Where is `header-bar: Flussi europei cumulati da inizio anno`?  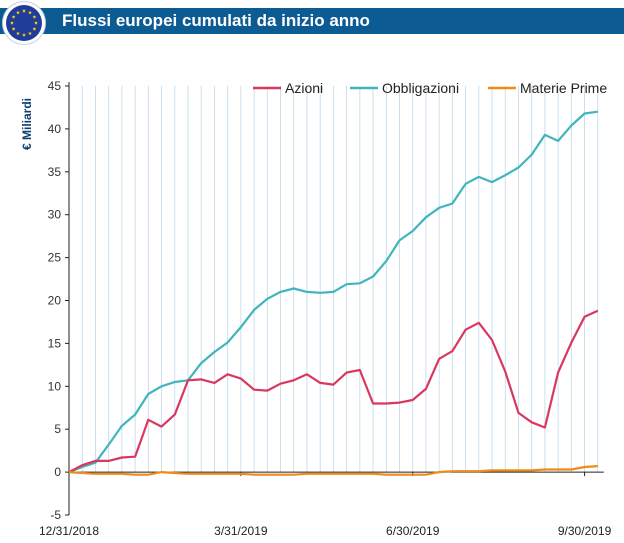
header-bar: Flussi europei cumulati da inizio anno is located at coordinates (312, 21).